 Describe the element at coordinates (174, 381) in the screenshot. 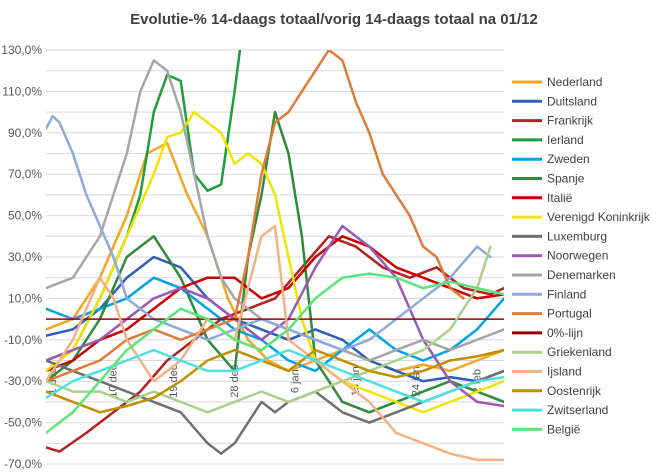

I see `x-tick-label: 19 dec` at that location.